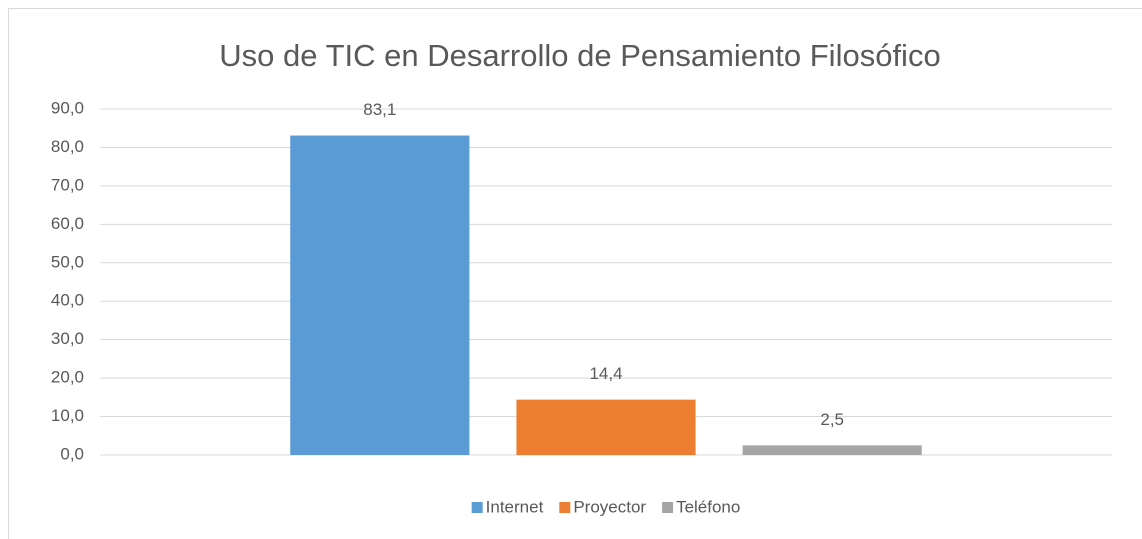 Image resolution: width=1142 pixels, height=539 pixels. I want to click on legend-label: Teléfono, so click(708, 506).